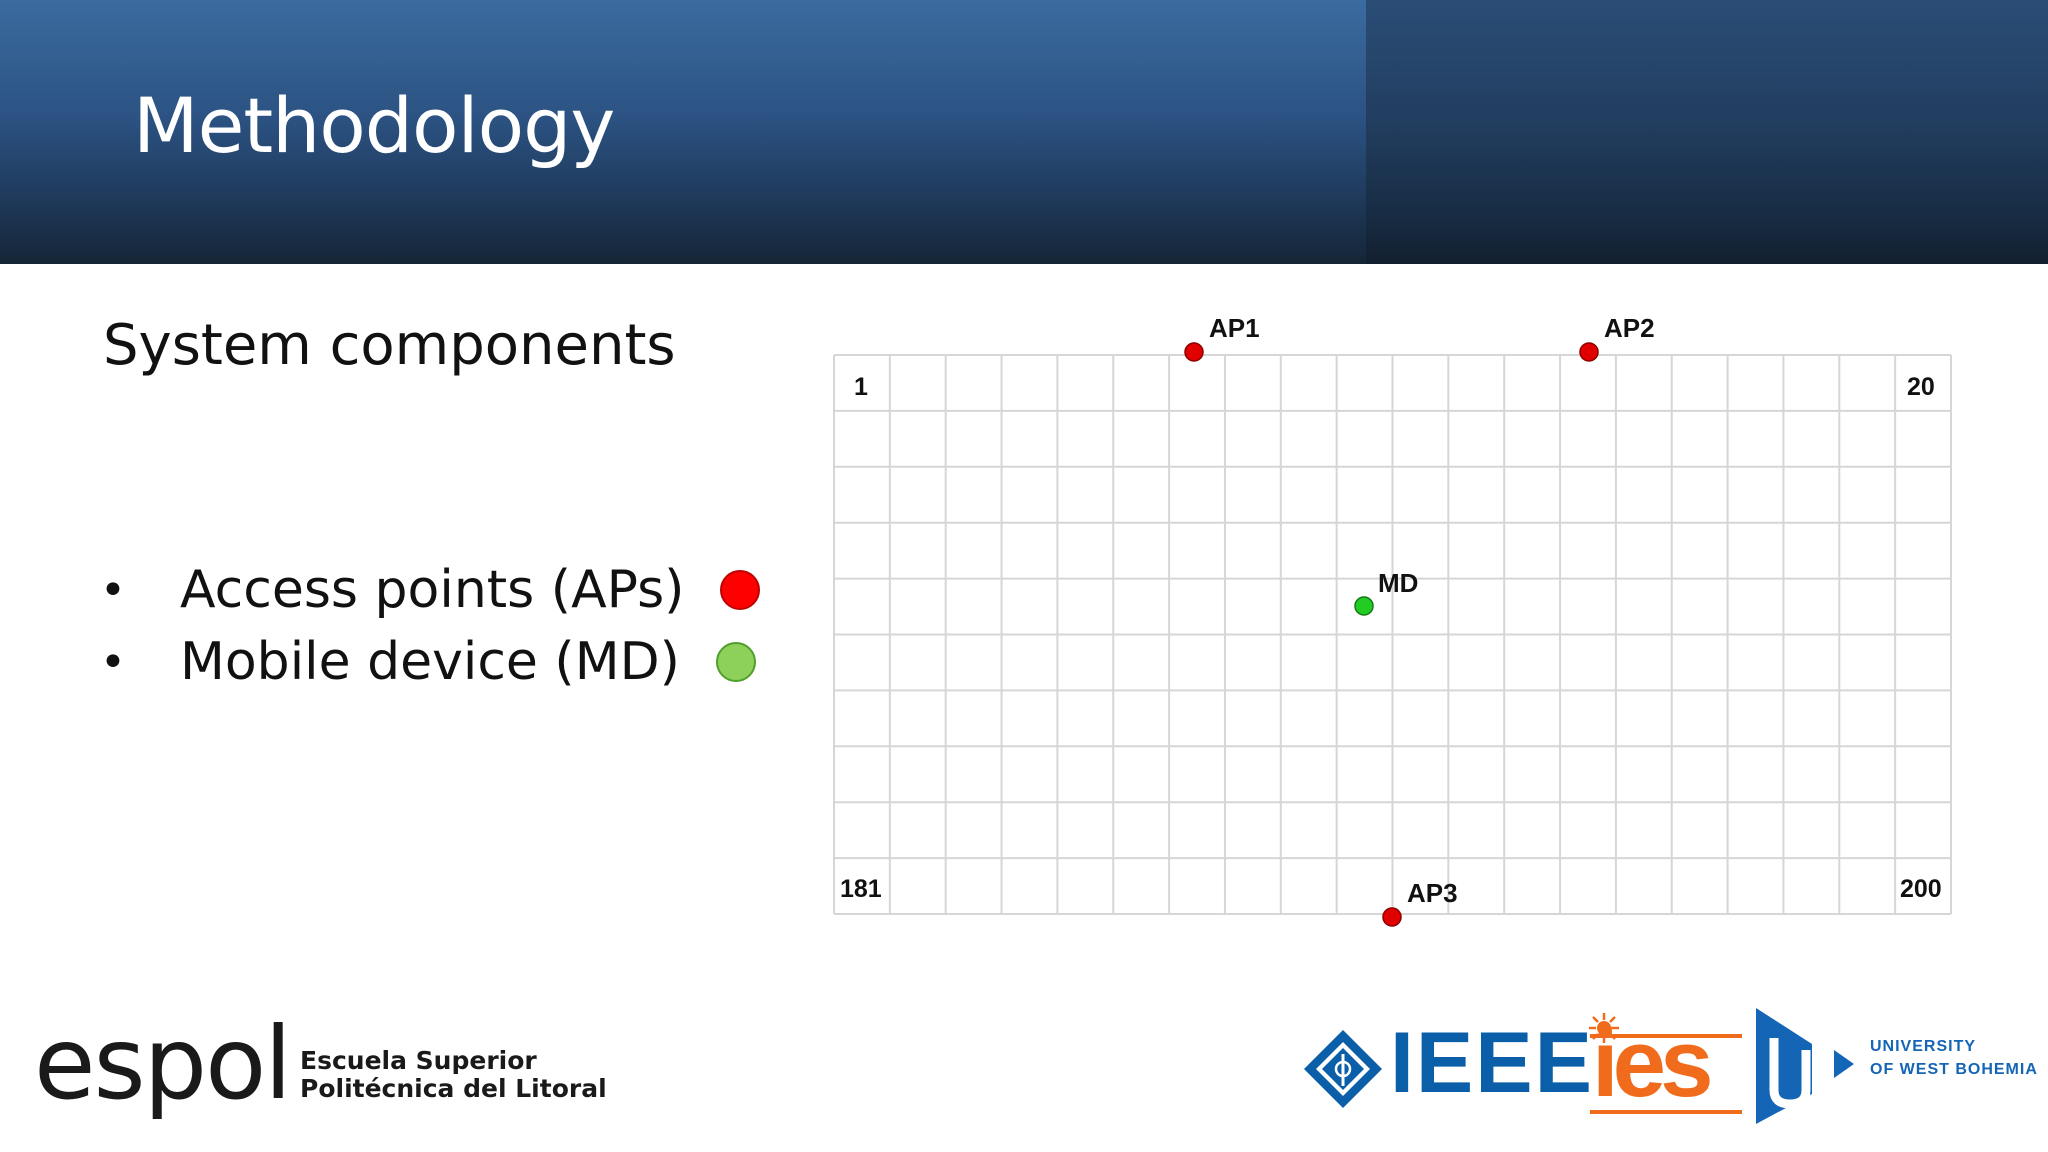 The width and height of the screenshot is (2048, 1152). I want to click on red-dot-icon, so click(740, 590).